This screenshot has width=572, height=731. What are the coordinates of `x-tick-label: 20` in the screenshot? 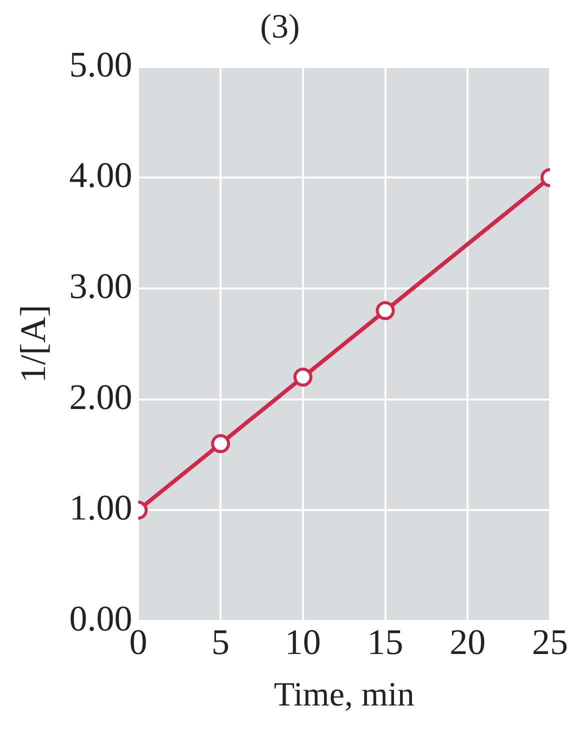 It's located at (468, 642).